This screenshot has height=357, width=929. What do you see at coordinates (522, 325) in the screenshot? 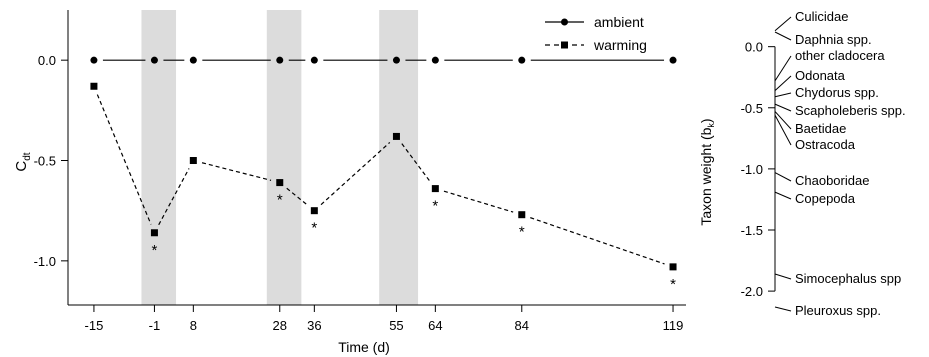
I see `x-tick-label: 84` at bounding box center [522, 325].